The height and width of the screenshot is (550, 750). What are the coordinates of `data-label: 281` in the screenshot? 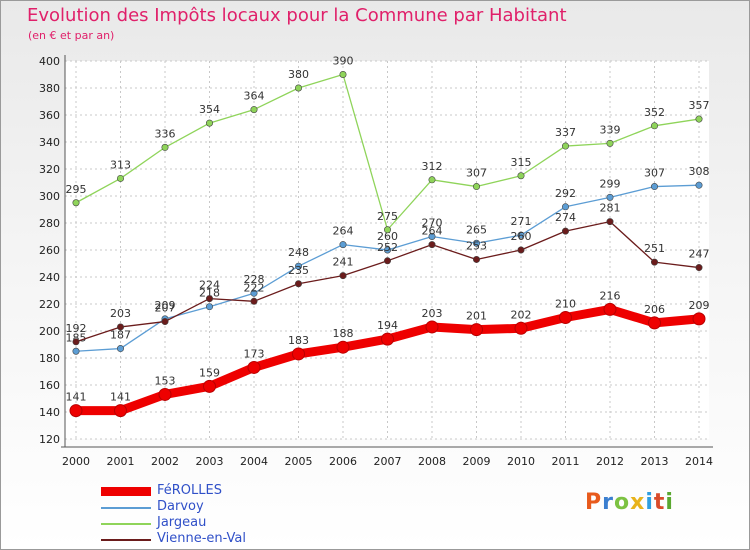 It's located at (610, 208).